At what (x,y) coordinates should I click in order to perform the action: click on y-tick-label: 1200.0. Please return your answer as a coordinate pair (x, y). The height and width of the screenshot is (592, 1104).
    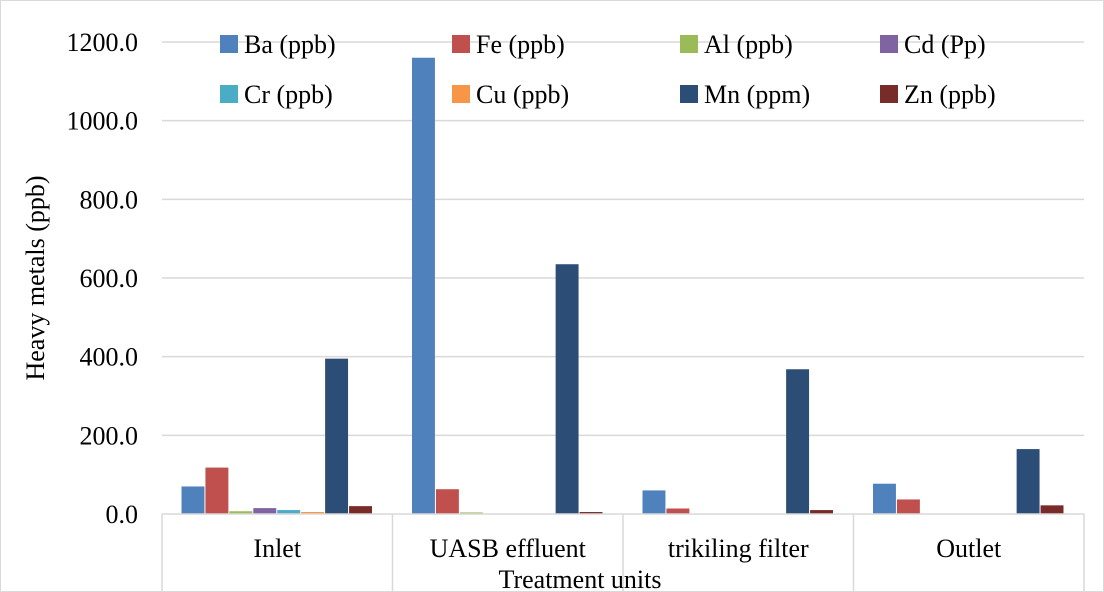
    Looking at the image, I should click on (103, 42).